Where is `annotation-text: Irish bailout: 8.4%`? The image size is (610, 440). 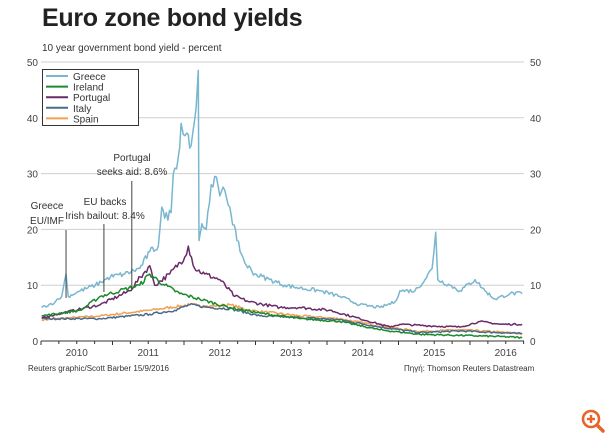 annotation-text: Irish bailout: 8.4% is located at coordinates (105, 216).